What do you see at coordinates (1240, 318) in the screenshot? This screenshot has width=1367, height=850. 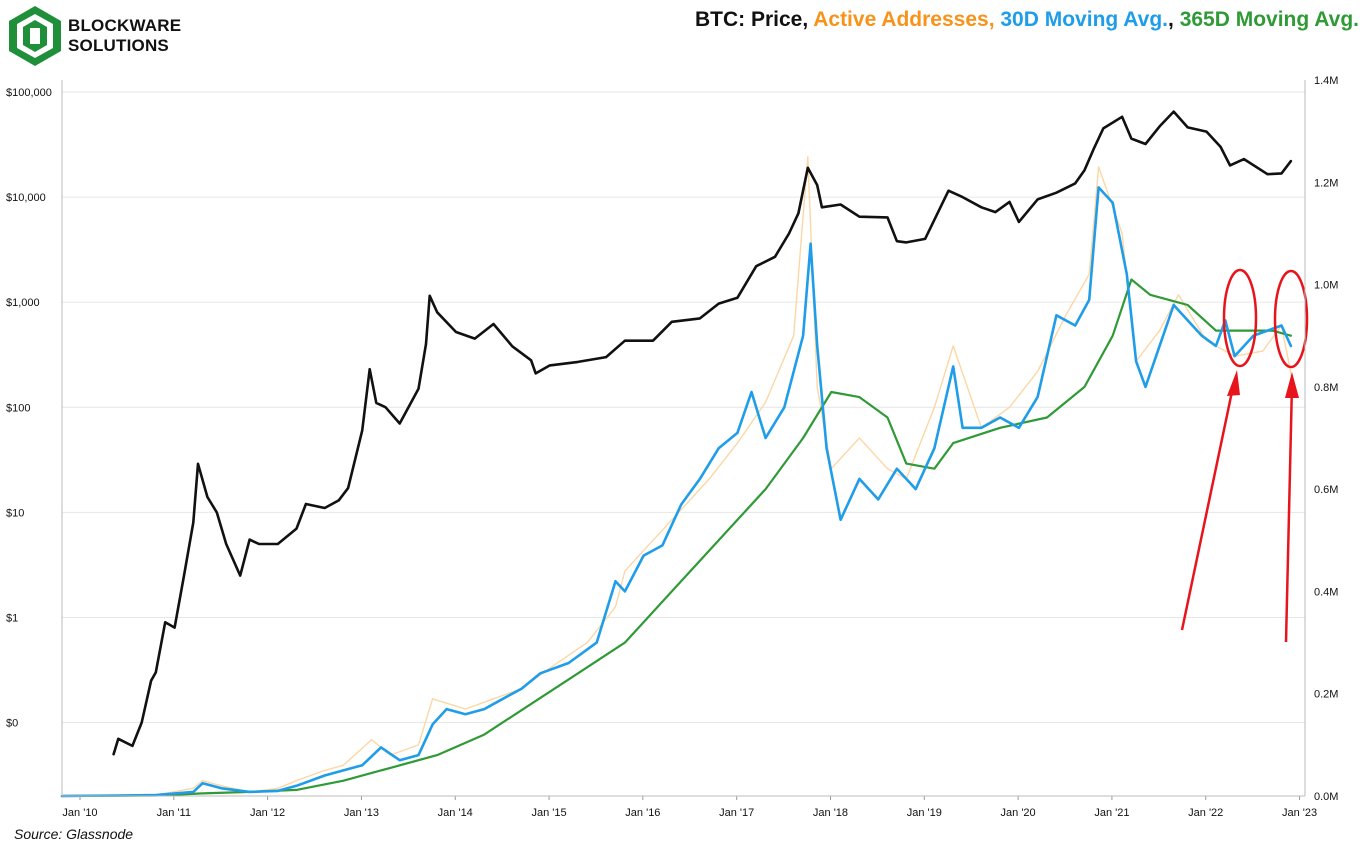 I see `highlight-ellipse-left` at bounding box center [1240, 318].